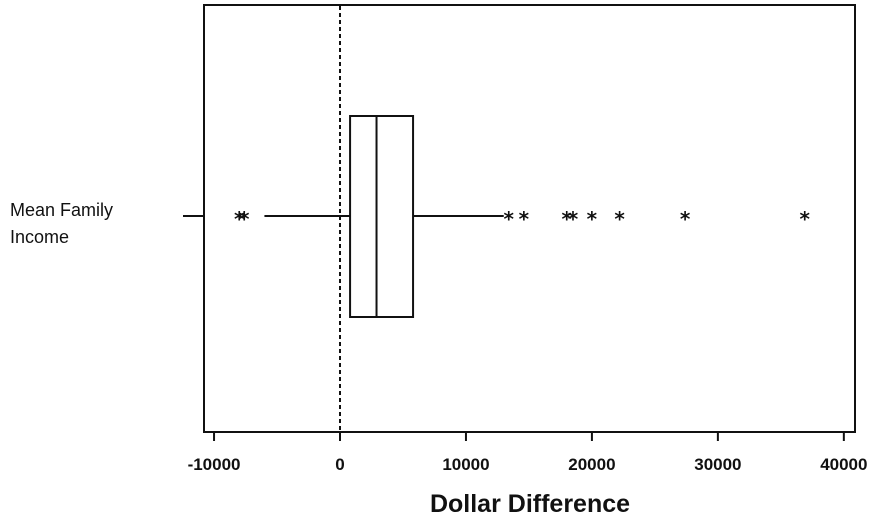 The image size is (879, 517). What do you see at coordinates (465, 464) in the screenshot?
I see `x-tick-label: 10000` at bounding box center [465, 464].